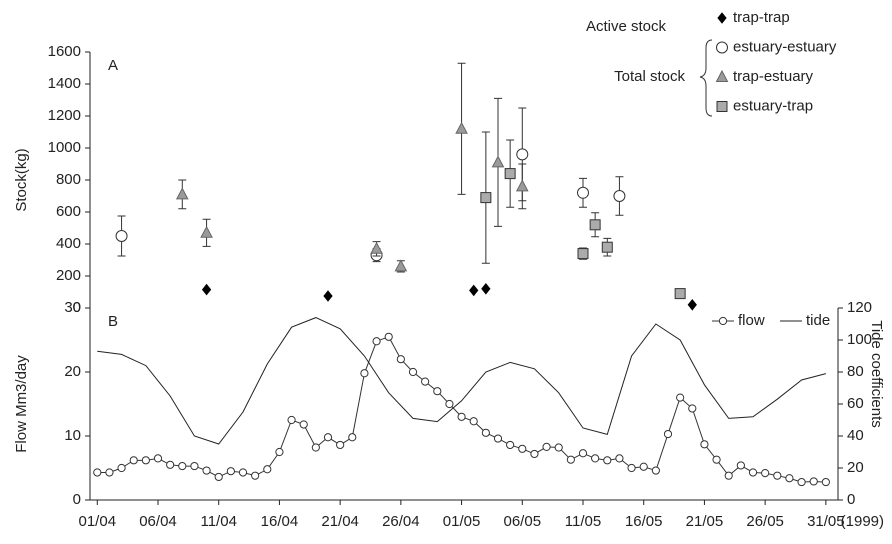 The width and height of the screenshot is (892, 544). Describe the element at coordinates (64, 51) in the screenshot. I see `y-tick-label: 1600` at that location.